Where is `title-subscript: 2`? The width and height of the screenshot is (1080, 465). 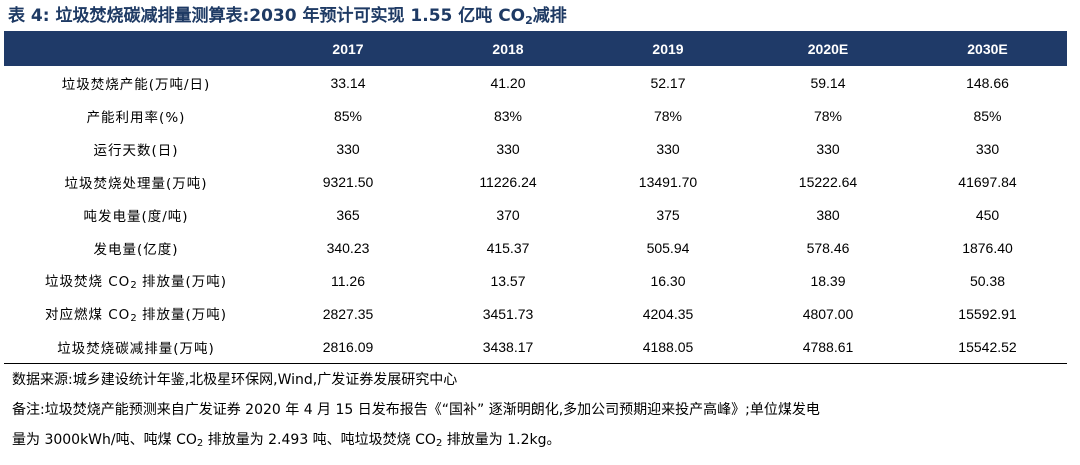 title-subscript: 2 is located at coordinates (529, 20).